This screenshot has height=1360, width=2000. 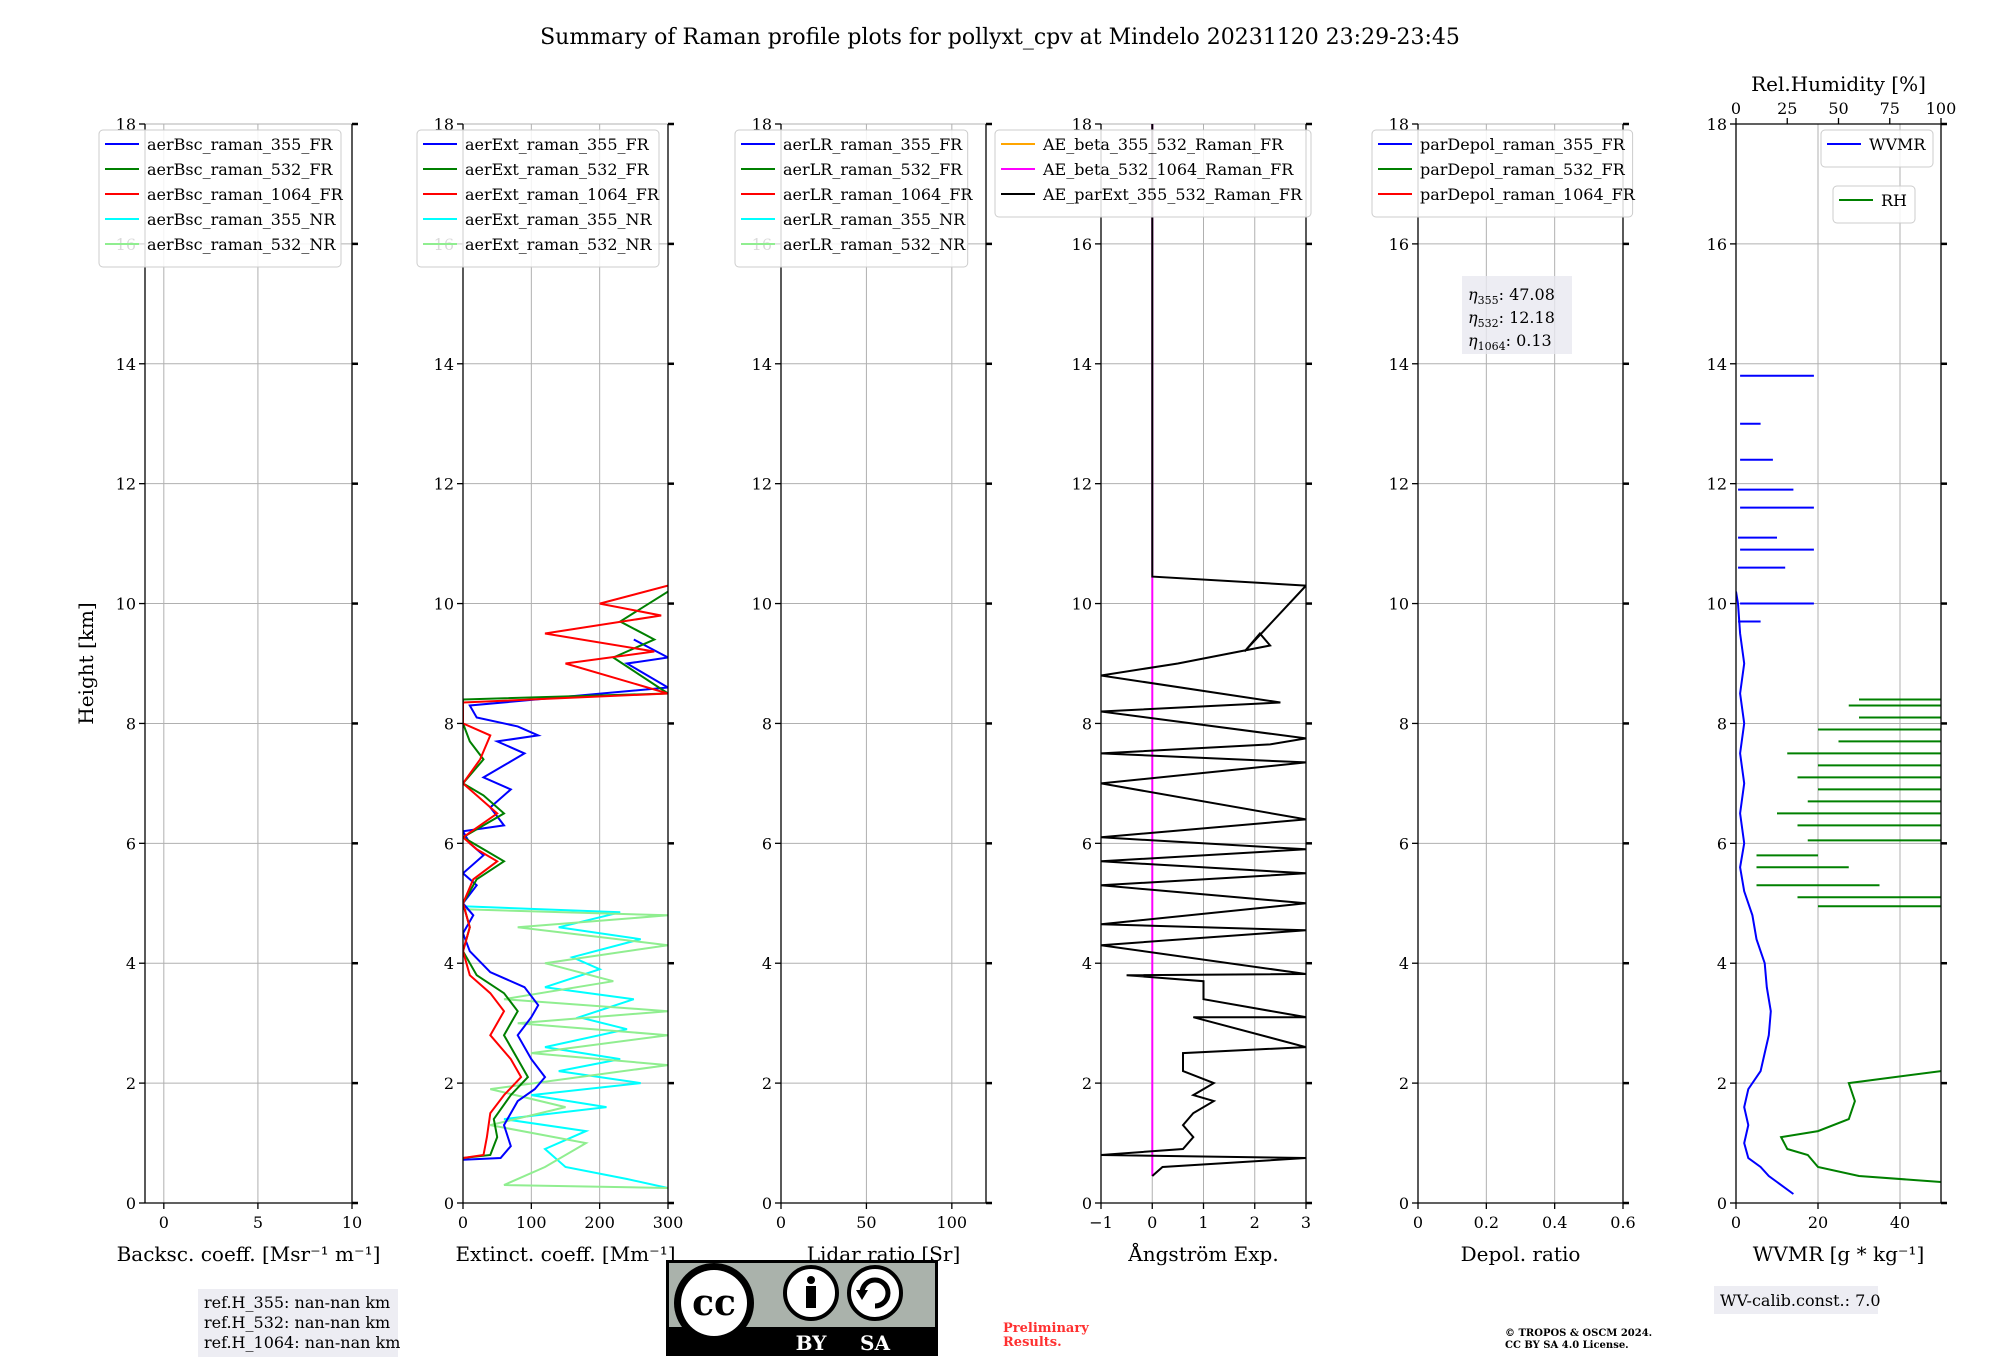 I want to click on series-aerExt_raman_532_FR, so click(x=565, y=874).